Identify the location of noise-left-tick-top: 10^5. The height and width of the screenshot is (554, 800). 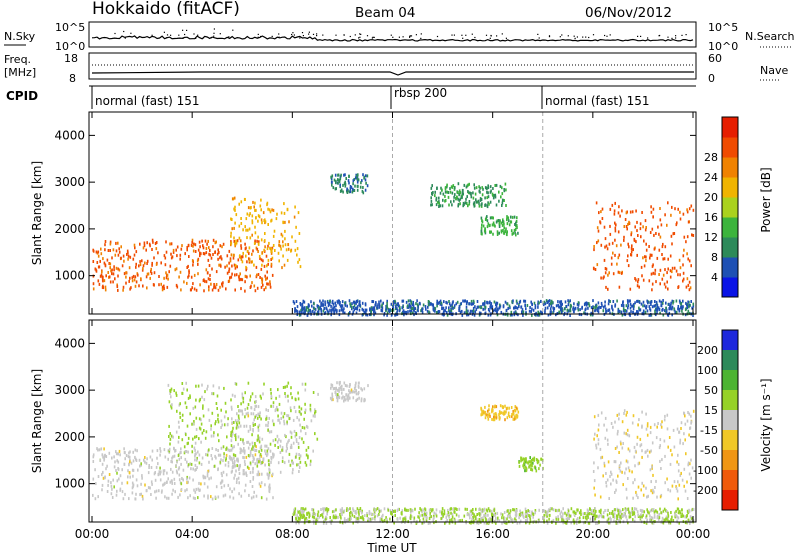
(70, 27).